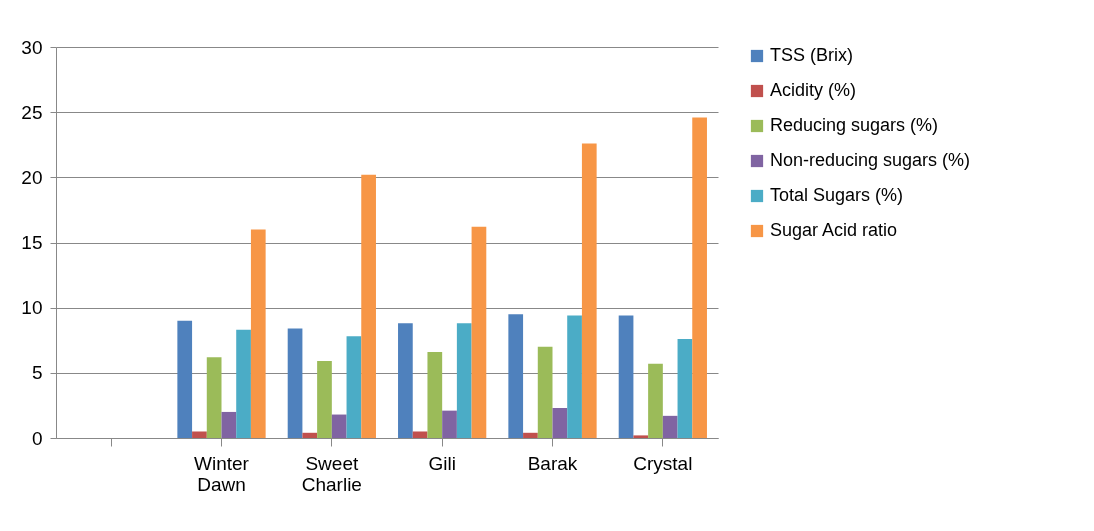 The height and width of the screenshot is (531, 1094). Describe the element at coordinates (32, 308) in the screenshot. I see `y-tick-label: 10` at that location.